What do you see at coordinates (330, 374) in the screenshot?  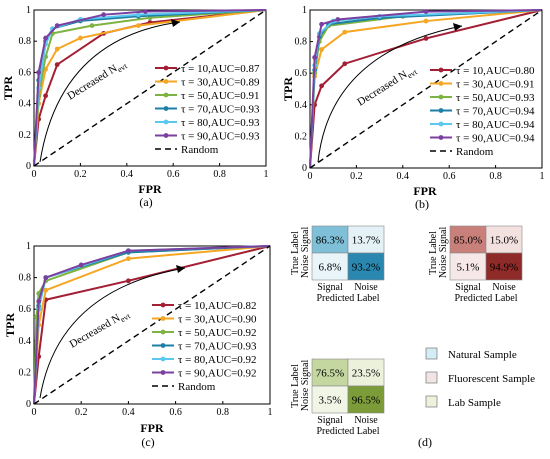 I see `matrix-value: 76.5%` at bounding box center [330, 374].